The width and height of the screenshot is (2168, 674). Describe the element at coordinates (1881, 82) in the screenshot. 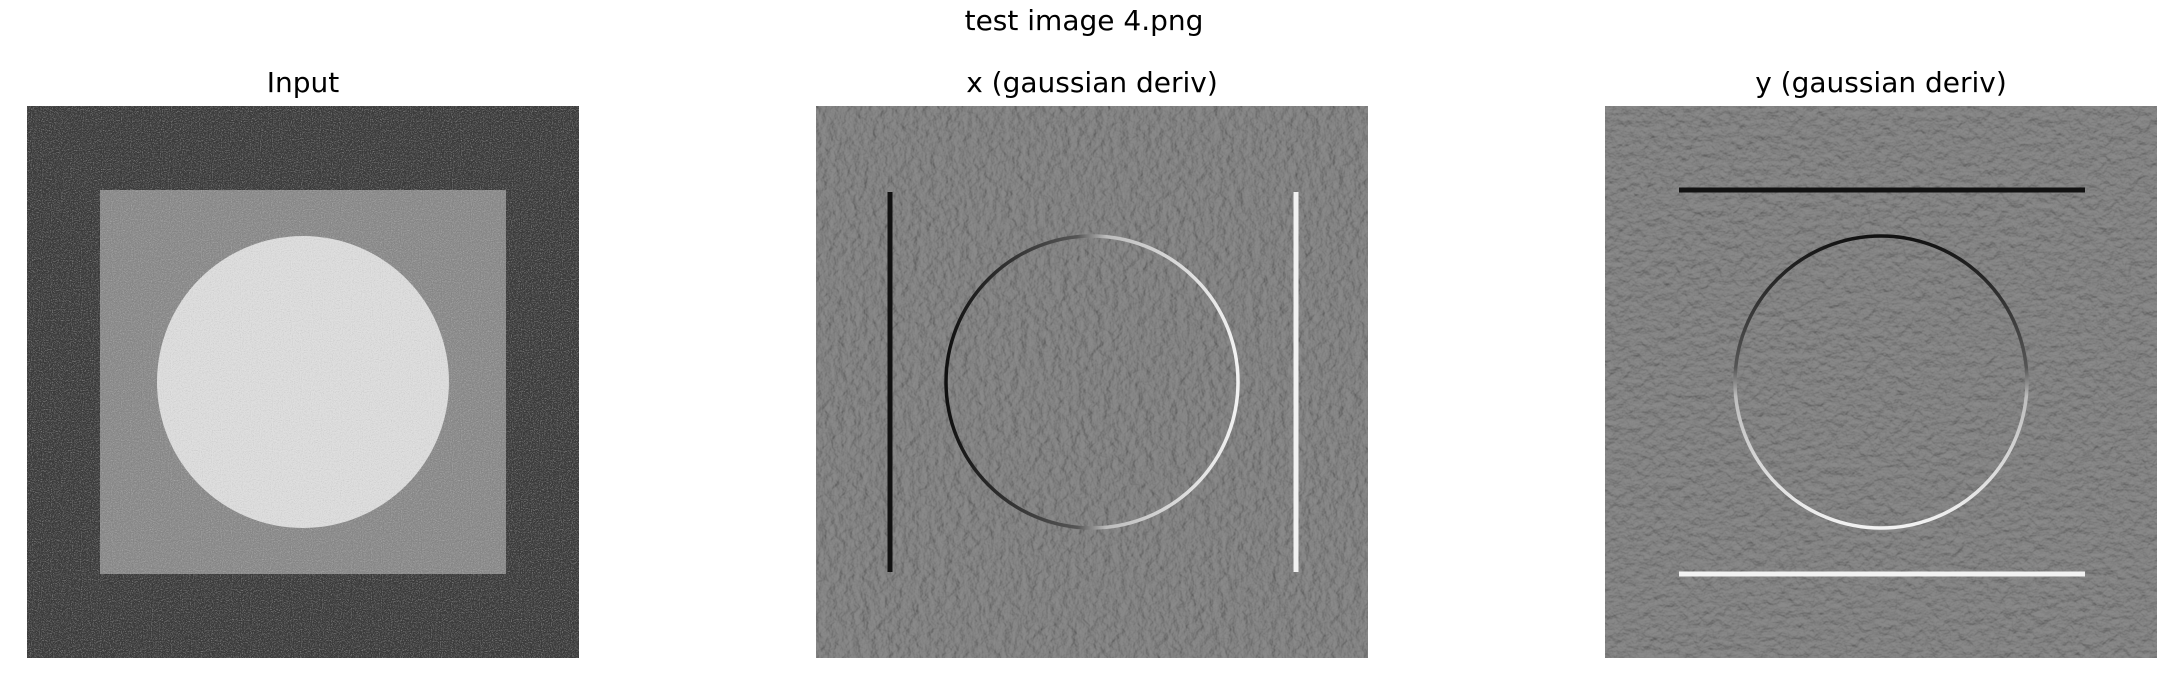

I see `panel-title-y-deriv: y (gaussian deriv)` at that location.